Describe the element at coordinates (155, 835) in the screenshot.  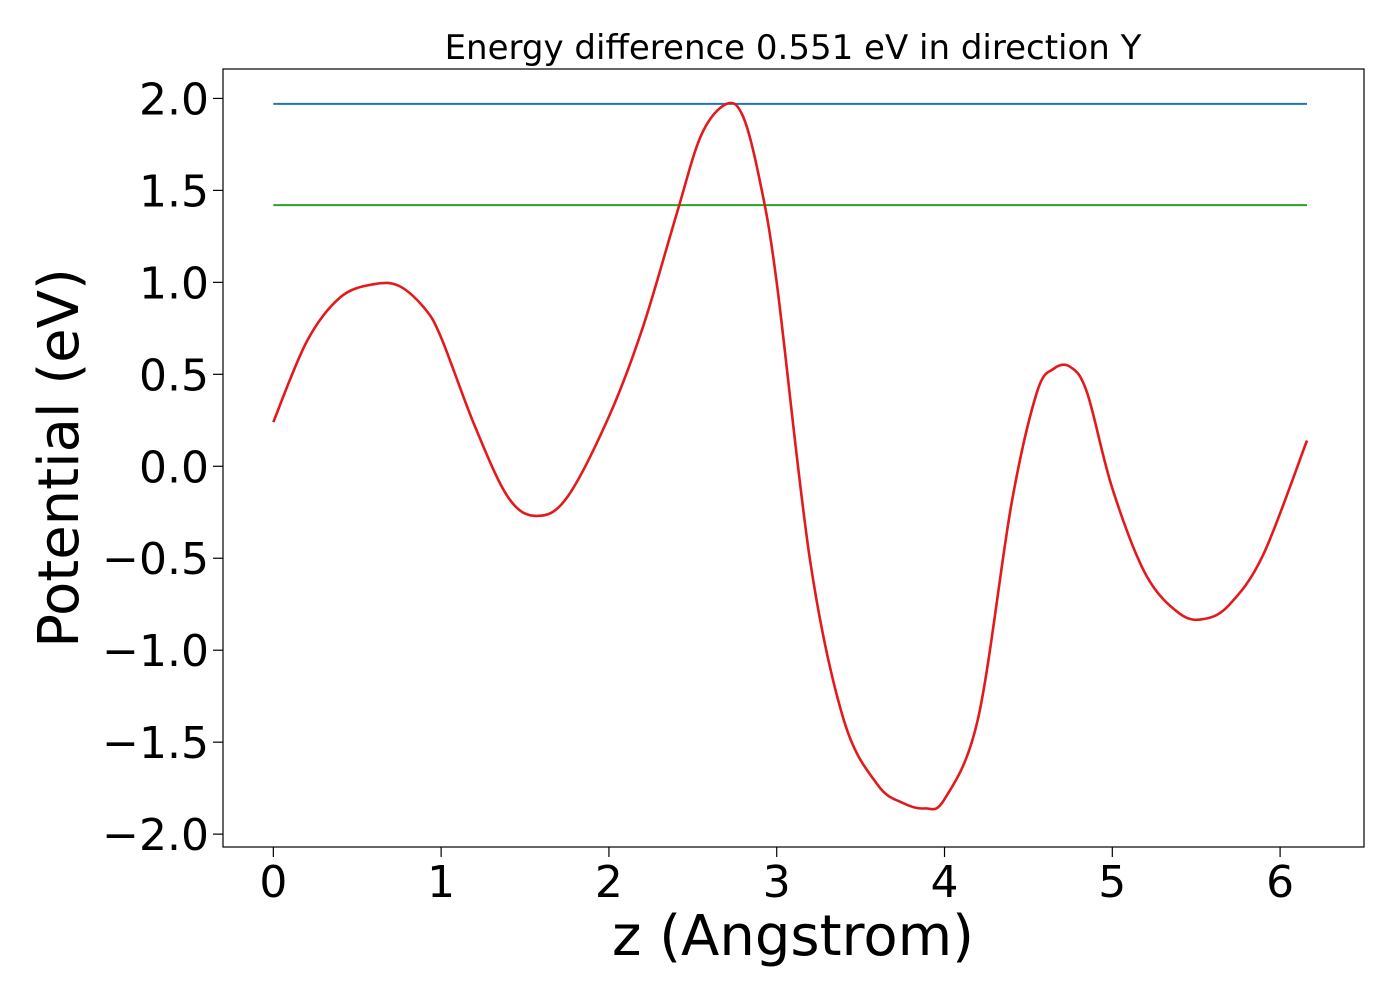
I see `y-tick-label: −2.0` at that location.